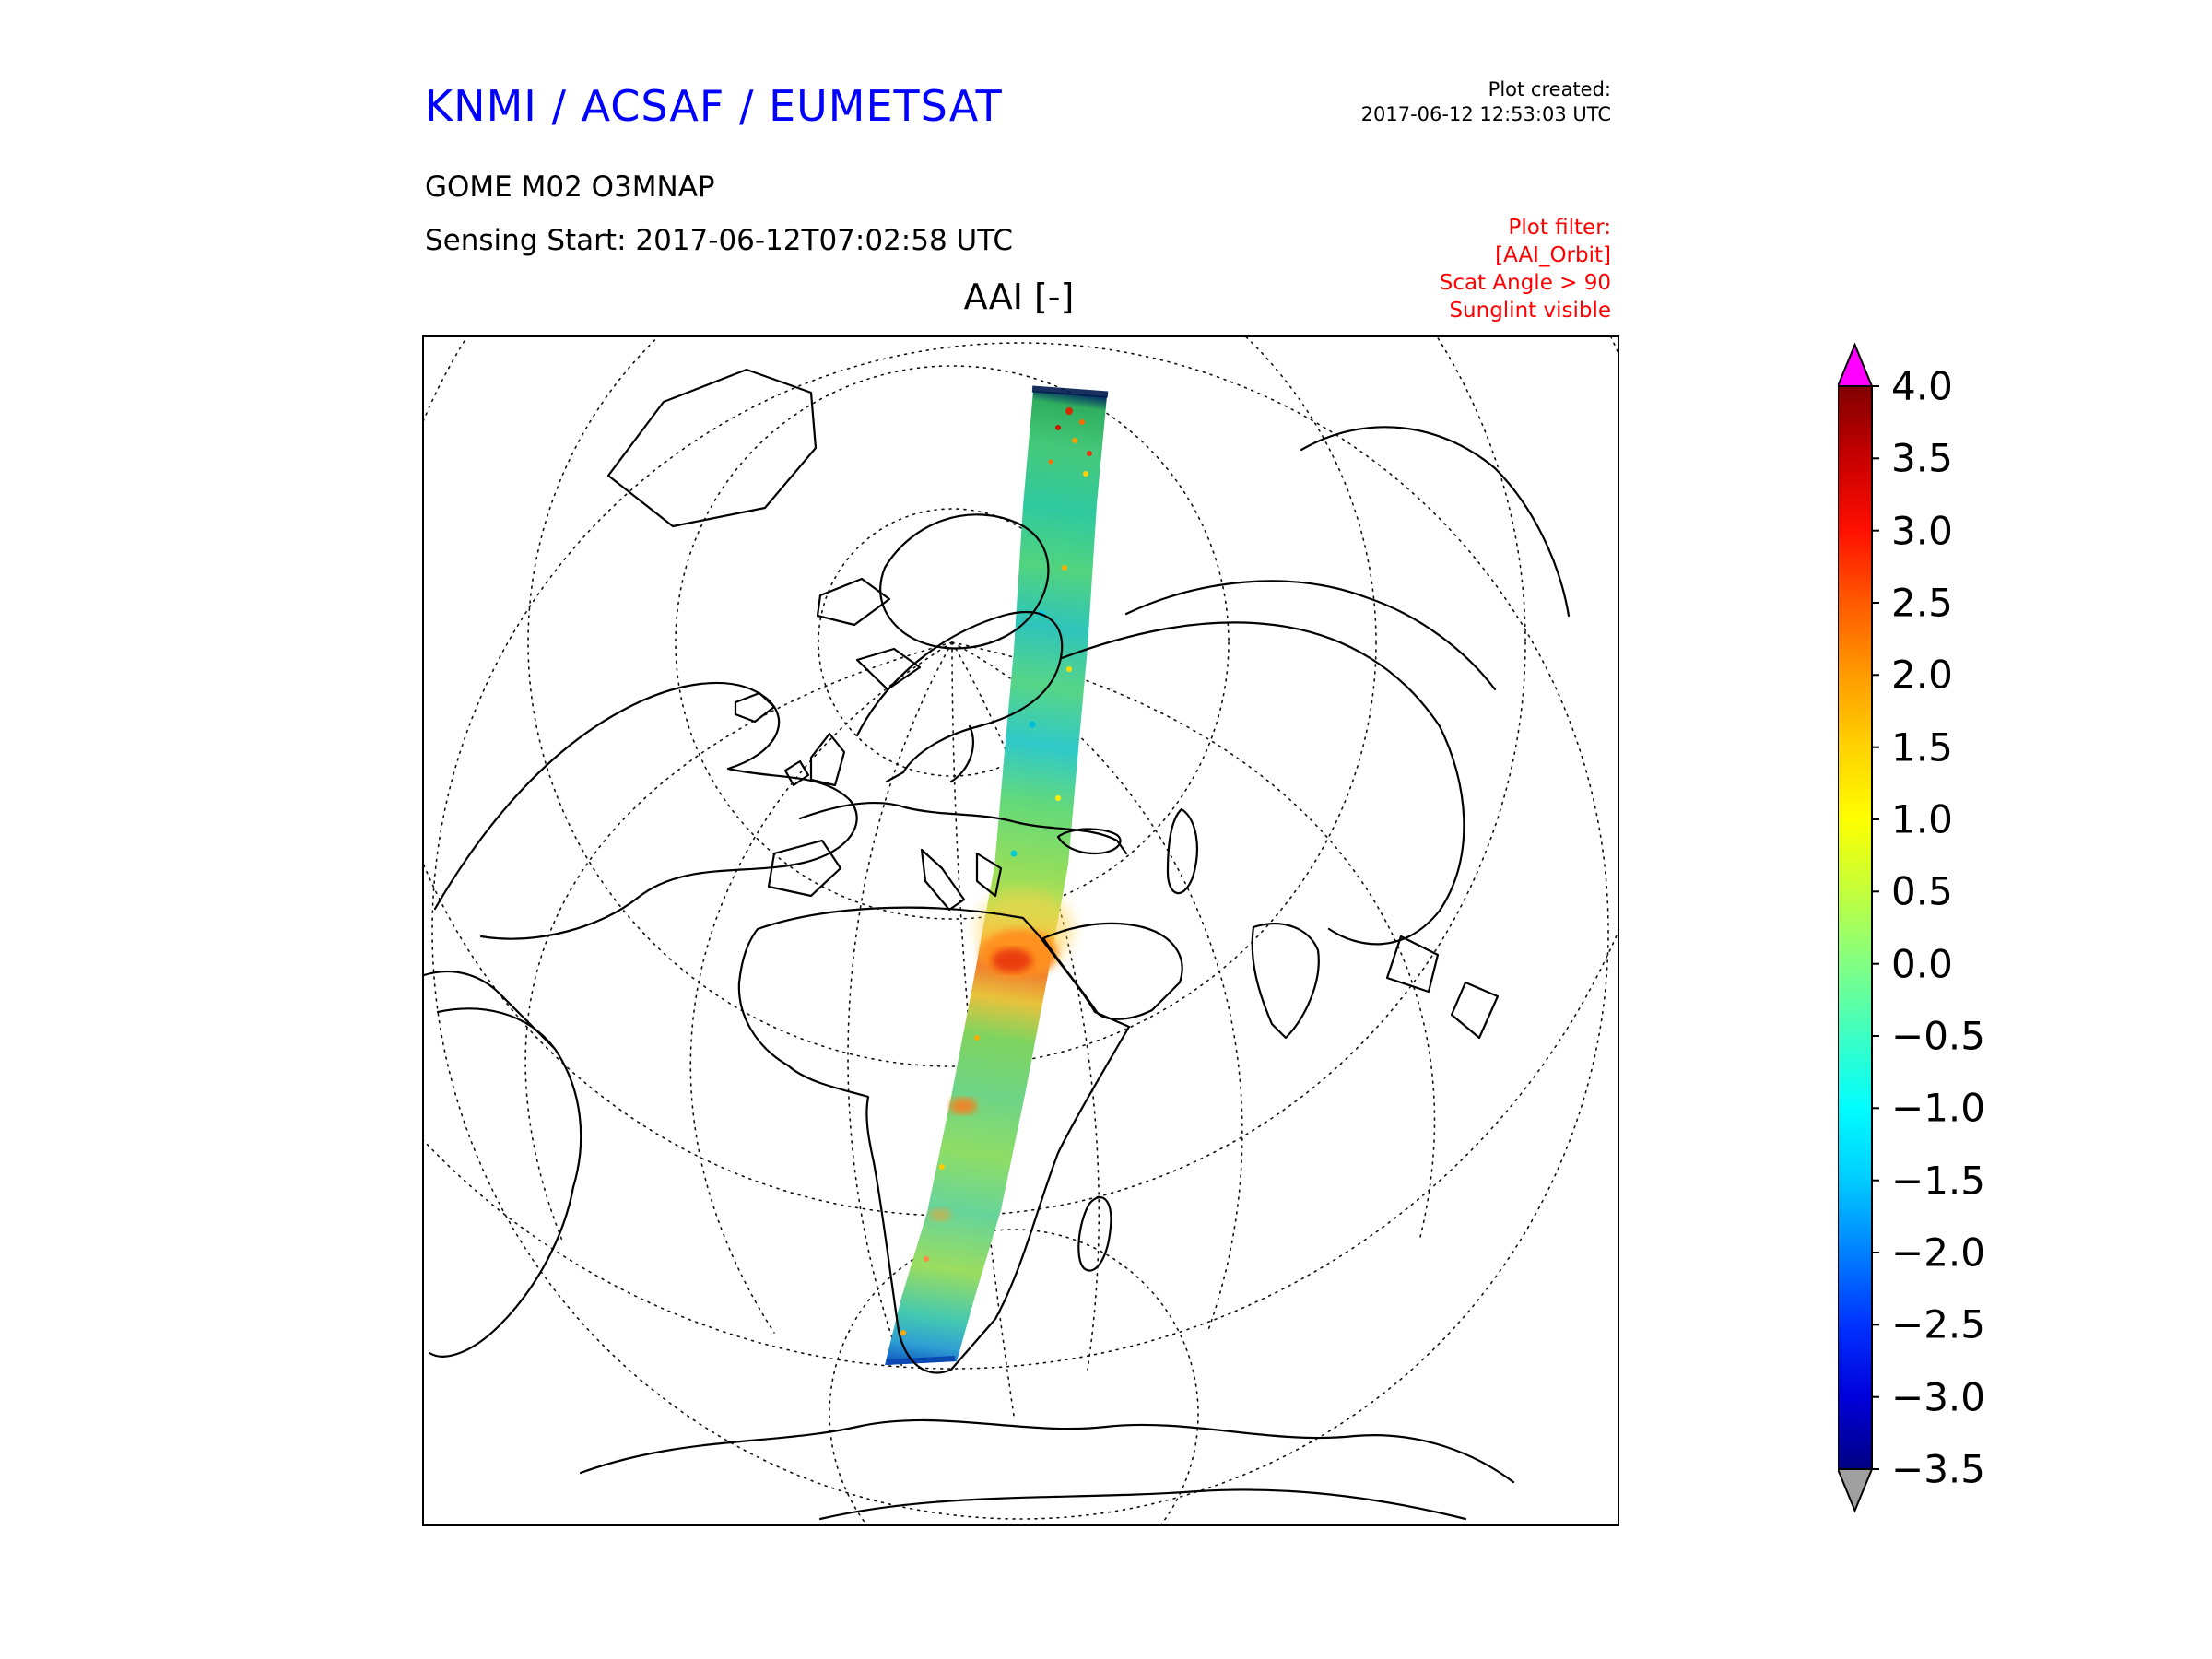 This screenshot has width=2212, height=1659. I want to click on colorbar-under-arrow, so click(1855, 1490).